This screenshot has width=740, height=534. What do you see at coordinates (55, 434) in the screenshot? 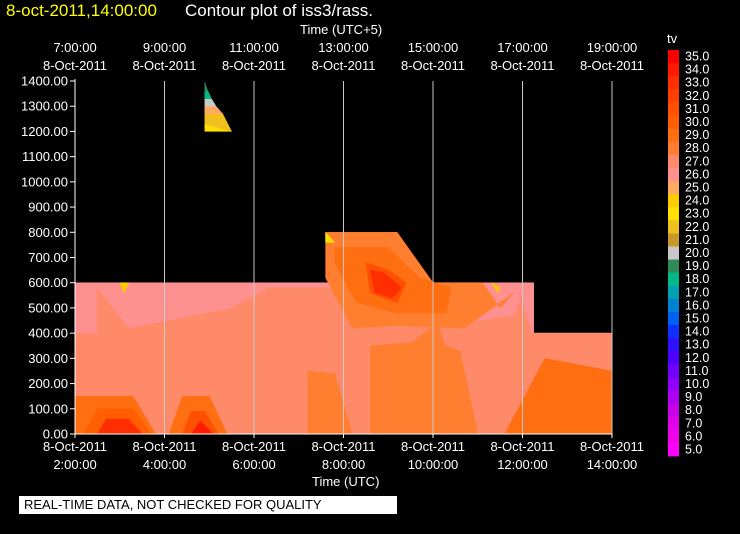
I see `y-tick-label: 0.00` at bounding box center [55, 434].